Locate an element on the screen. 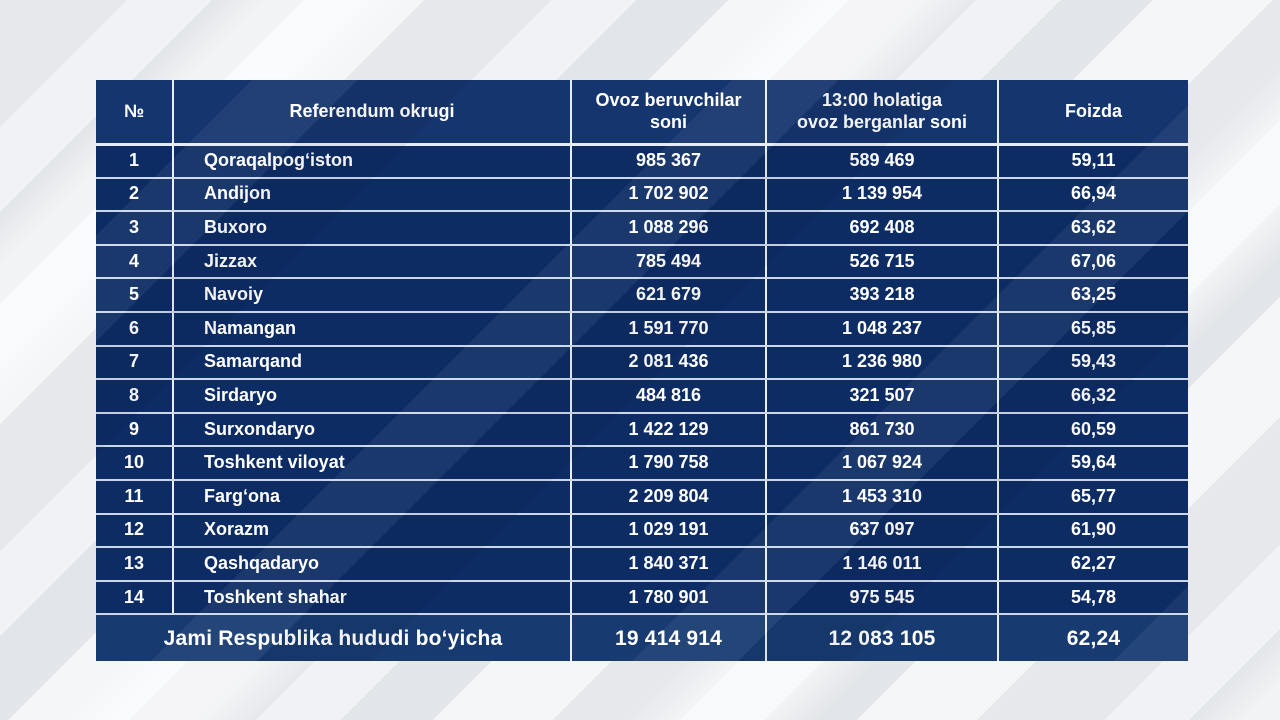 Image resolution: width=1280 pixels, height=720 pixels. cell-voters: 1 591 770 is located at coordinates (667, 328).